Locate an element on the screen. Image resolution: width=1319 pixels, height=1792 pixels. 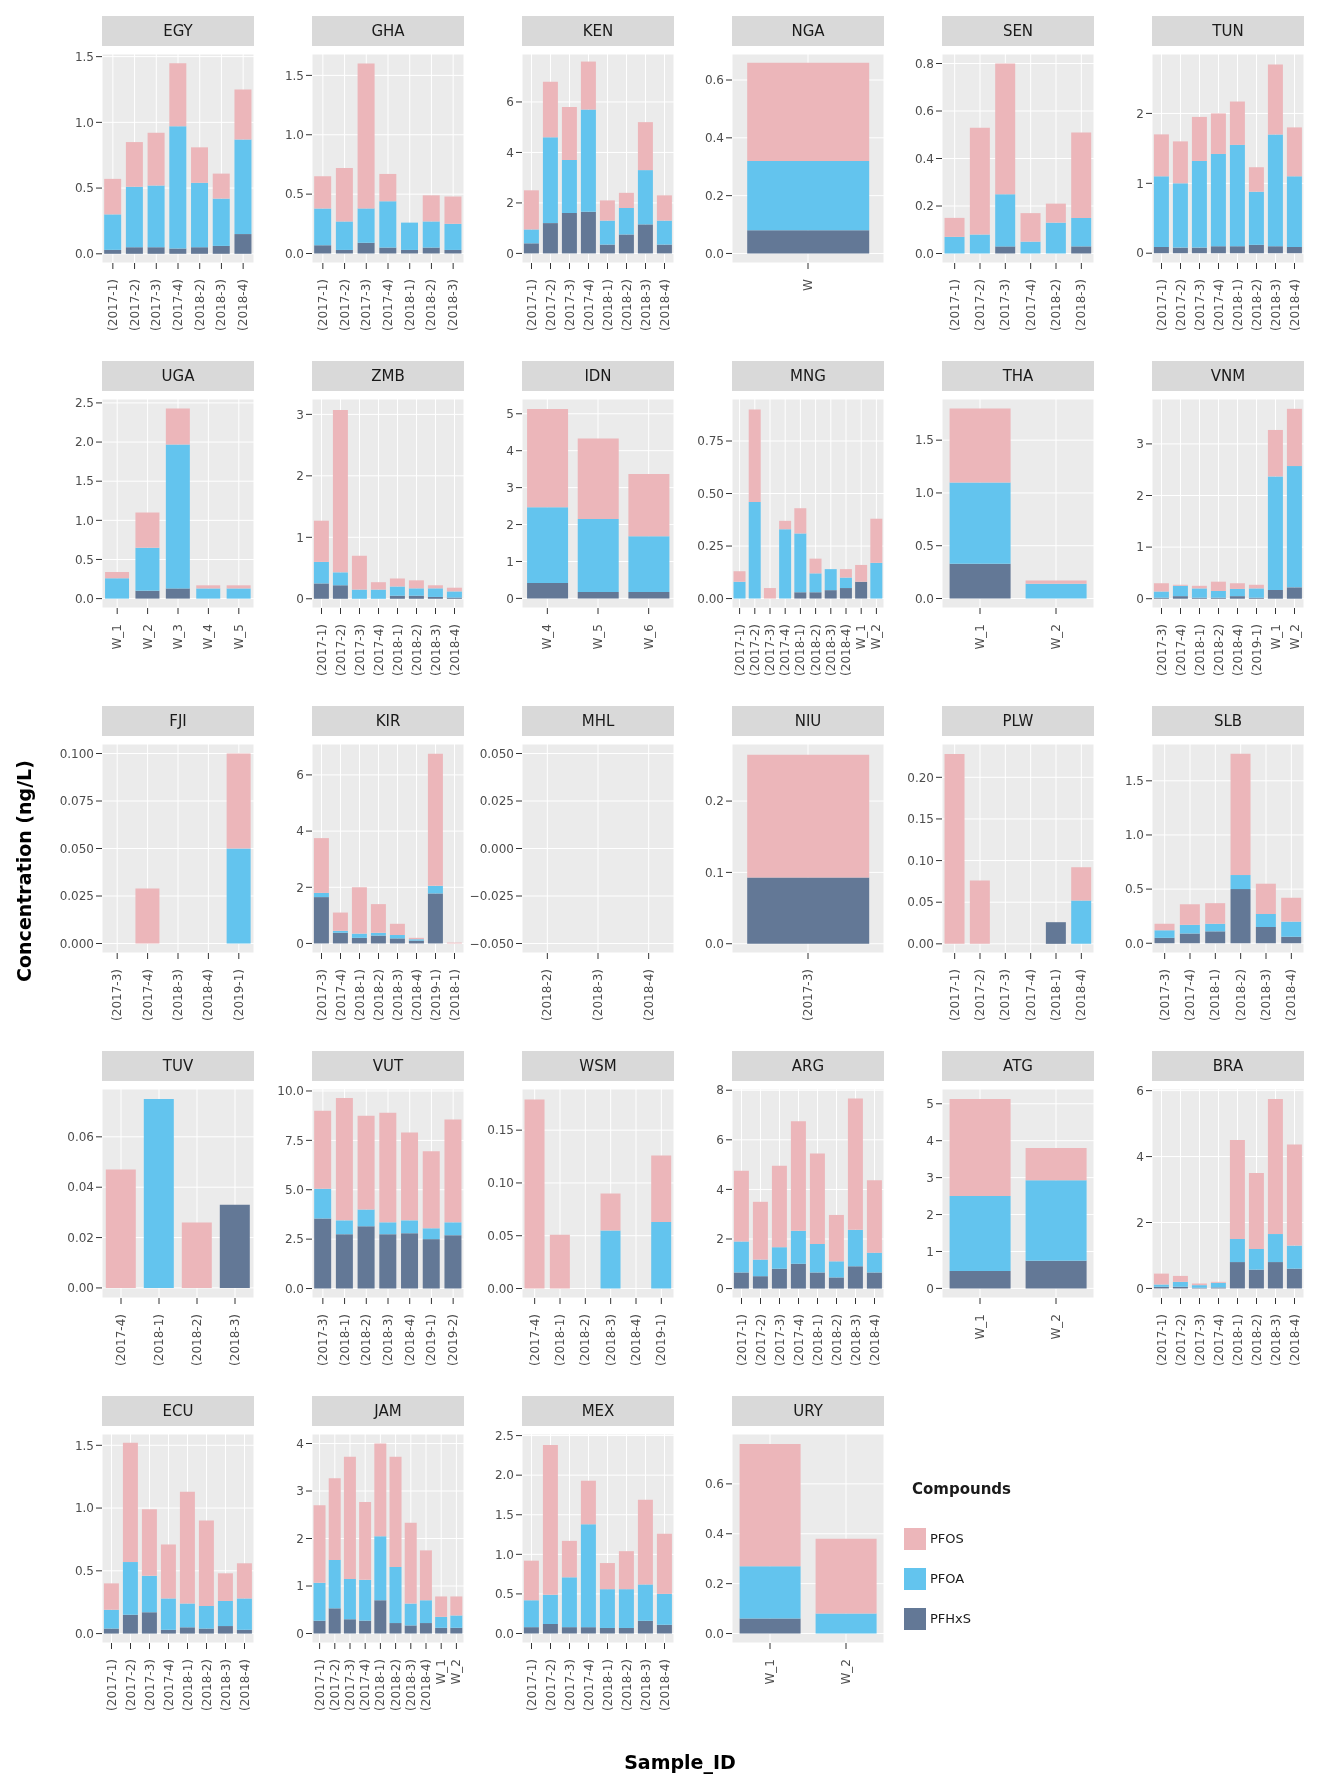
y-tick-label: 0.050 is located at coordinates (496, 753).